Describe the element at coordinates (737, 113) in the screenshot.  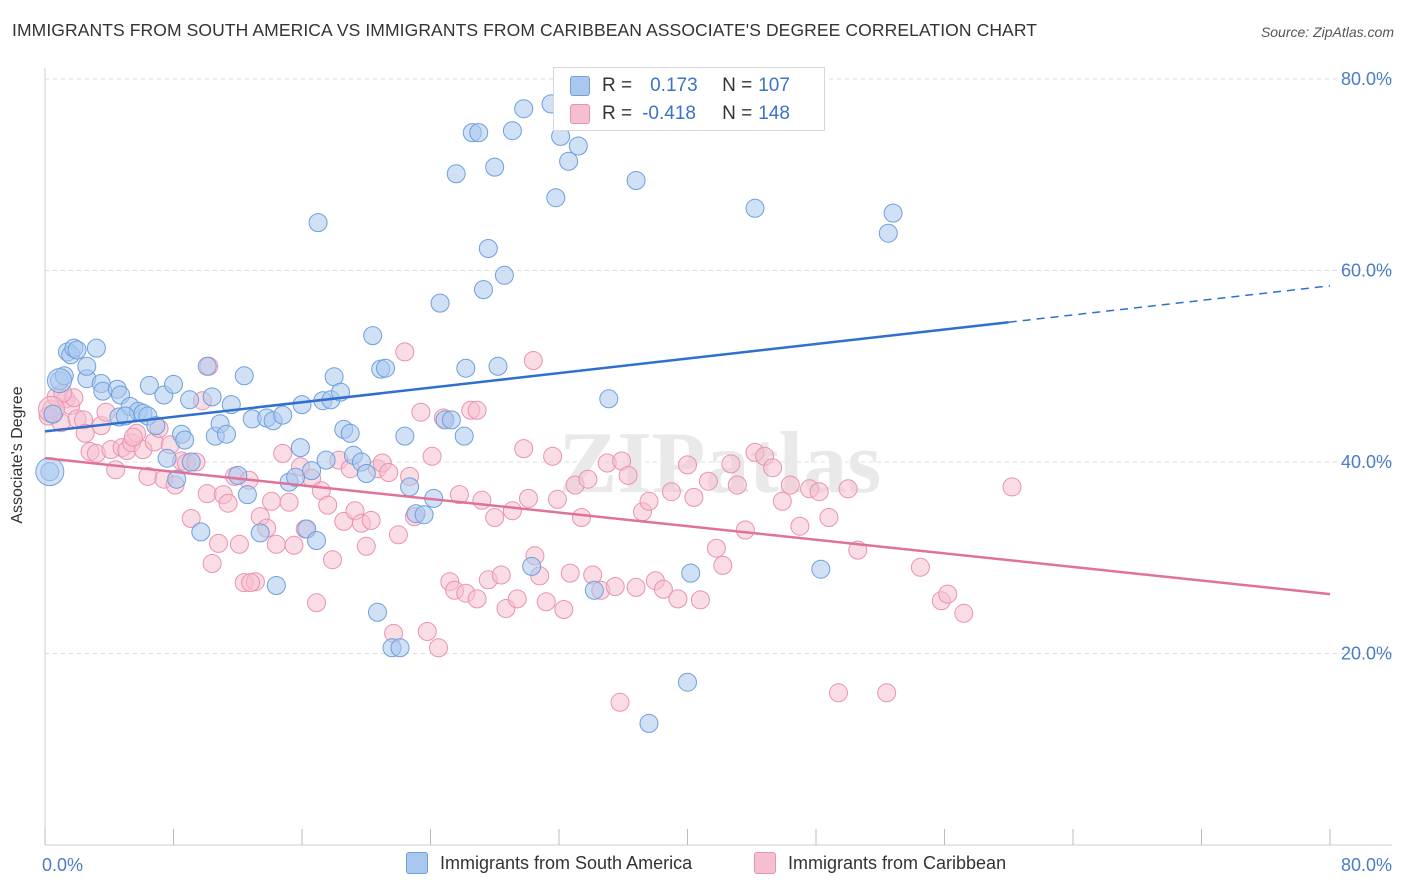
I see `legend-n-label: N =` at that location.